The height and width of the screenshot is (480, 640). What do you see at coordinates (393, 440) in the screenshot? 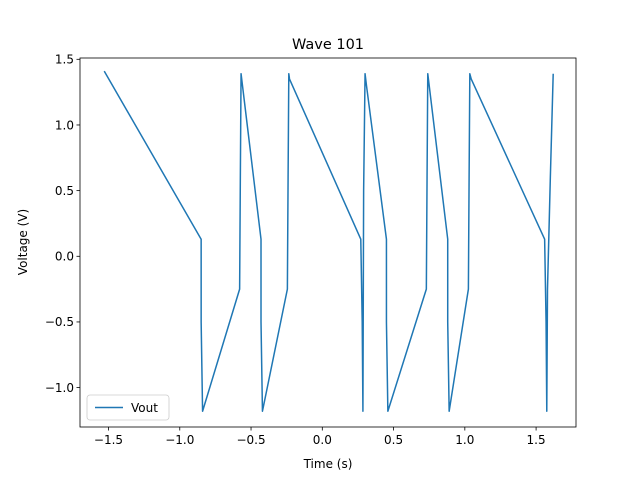
I see `x-tick-label: 0.5` at bounding box center [393, 440].